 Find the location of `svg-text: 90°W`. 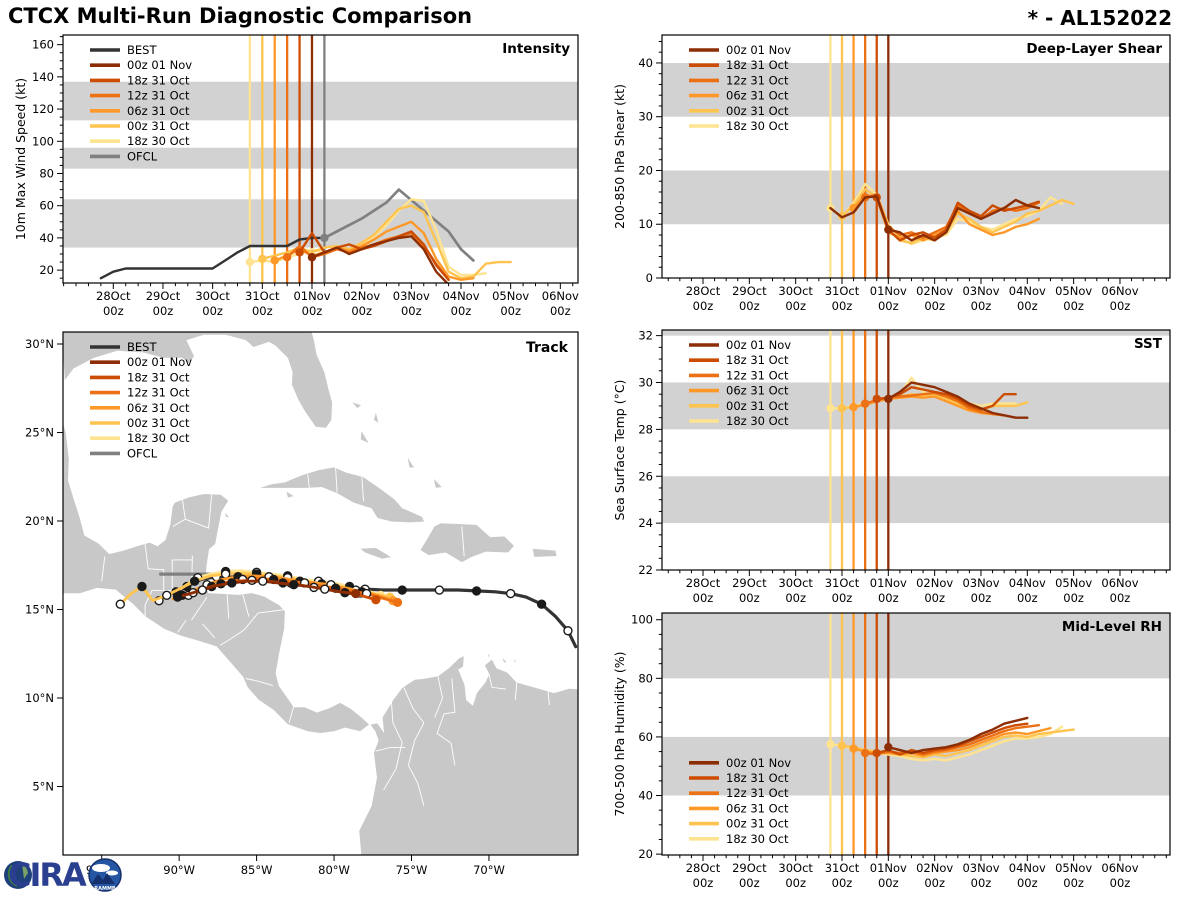

svg-text: 90°W is located at coordinates (179, 870).